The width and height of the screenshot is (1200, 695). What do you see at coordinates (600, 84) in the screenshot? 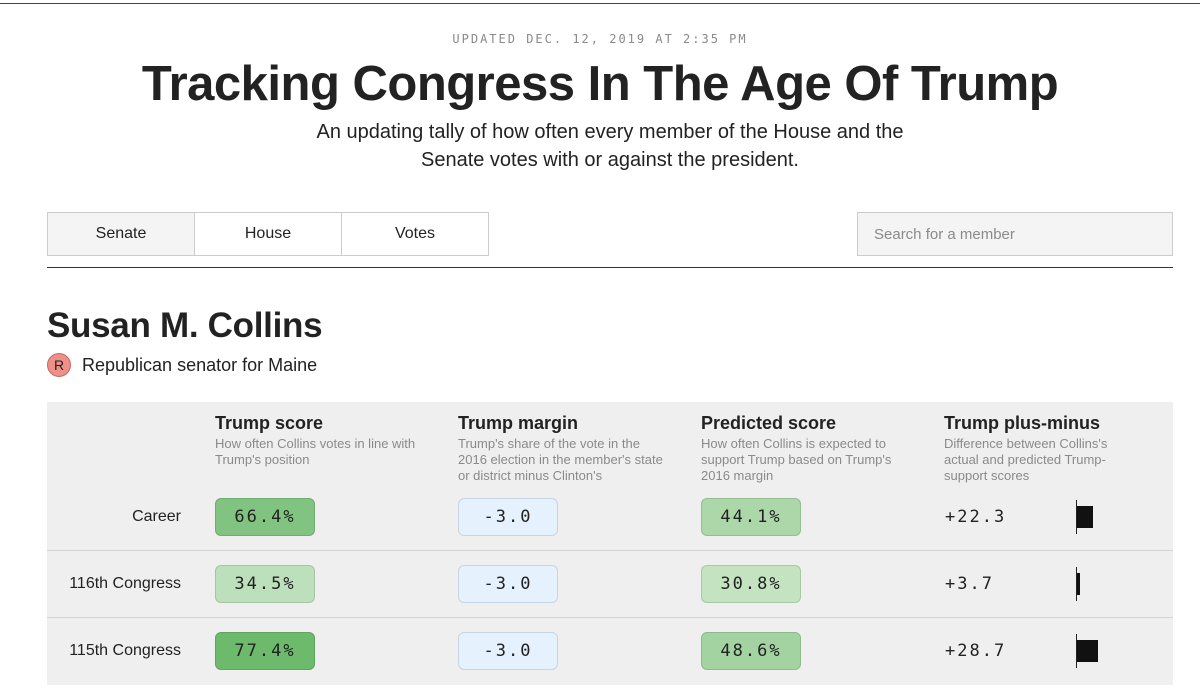
I see `page-title: Tracking Congress In The Age Of Trump` at bounding box center [600, 84].